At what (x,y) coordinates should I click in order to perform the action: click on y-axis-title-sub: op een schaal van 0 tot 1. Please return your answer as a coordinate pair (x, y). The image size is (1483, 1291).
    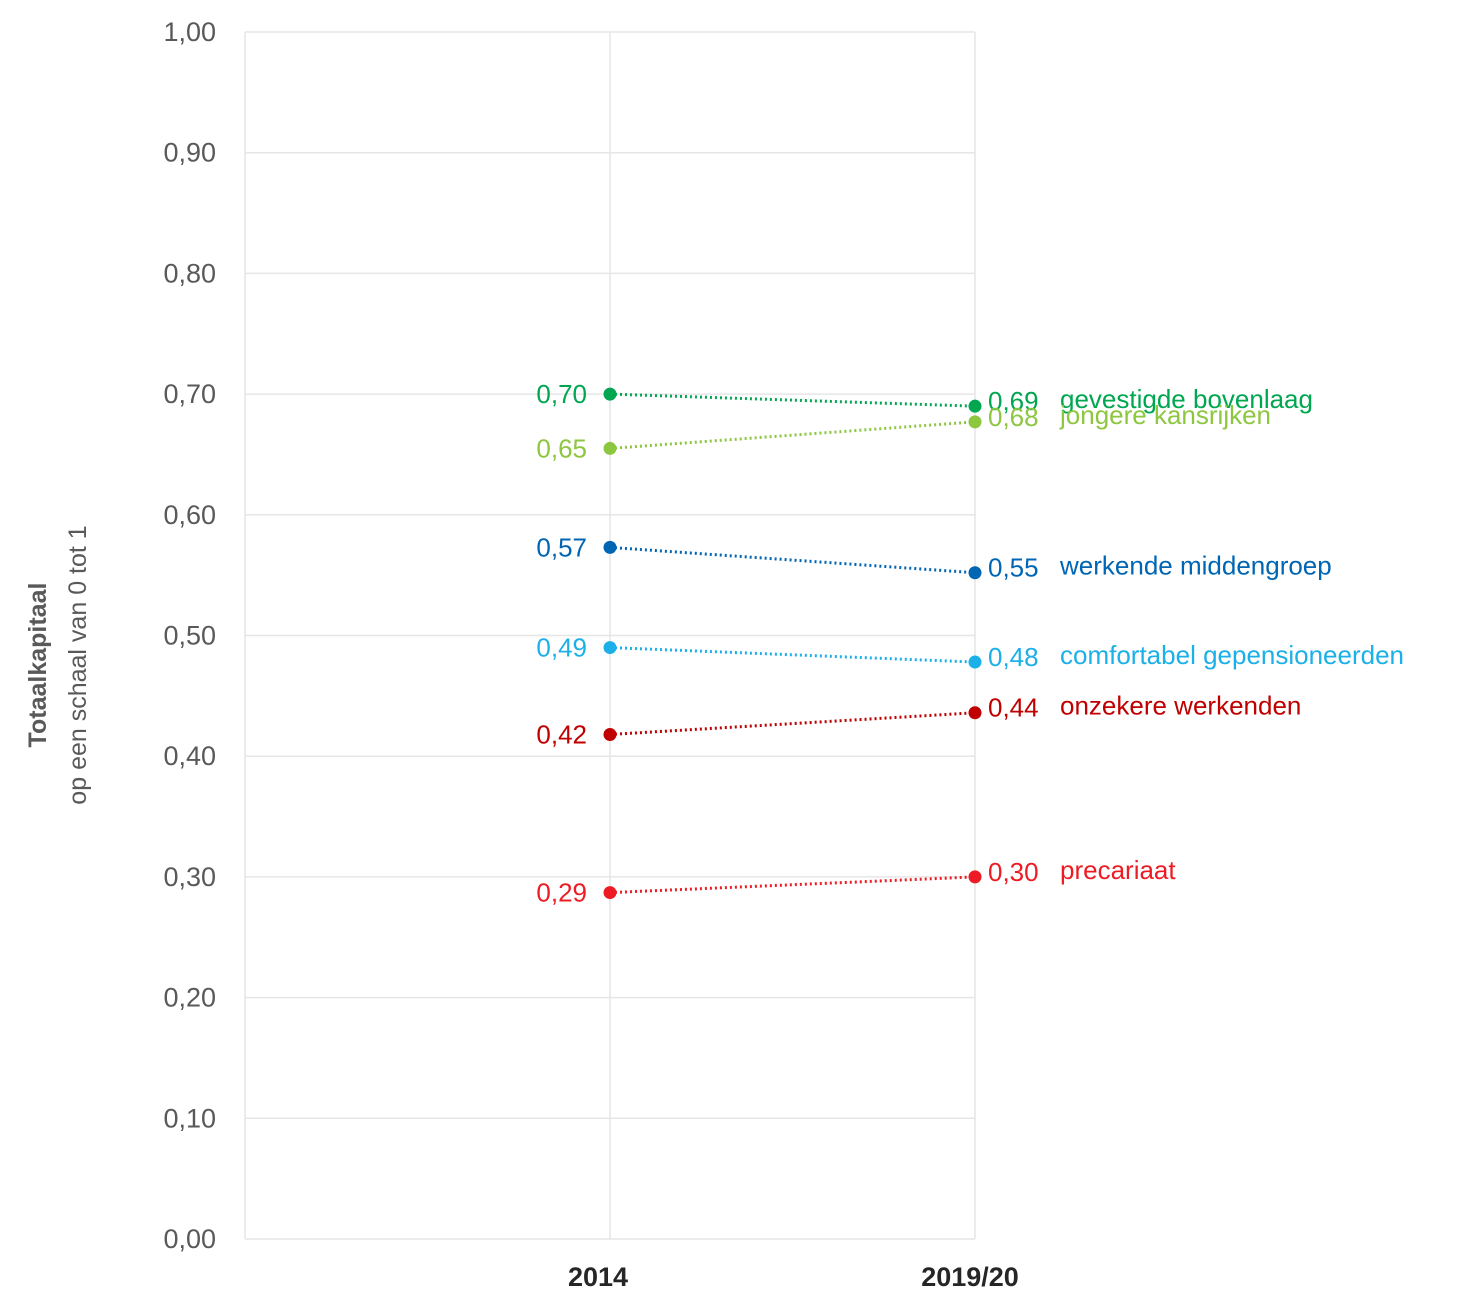
    Looking at the image, I should click on (78, 664).